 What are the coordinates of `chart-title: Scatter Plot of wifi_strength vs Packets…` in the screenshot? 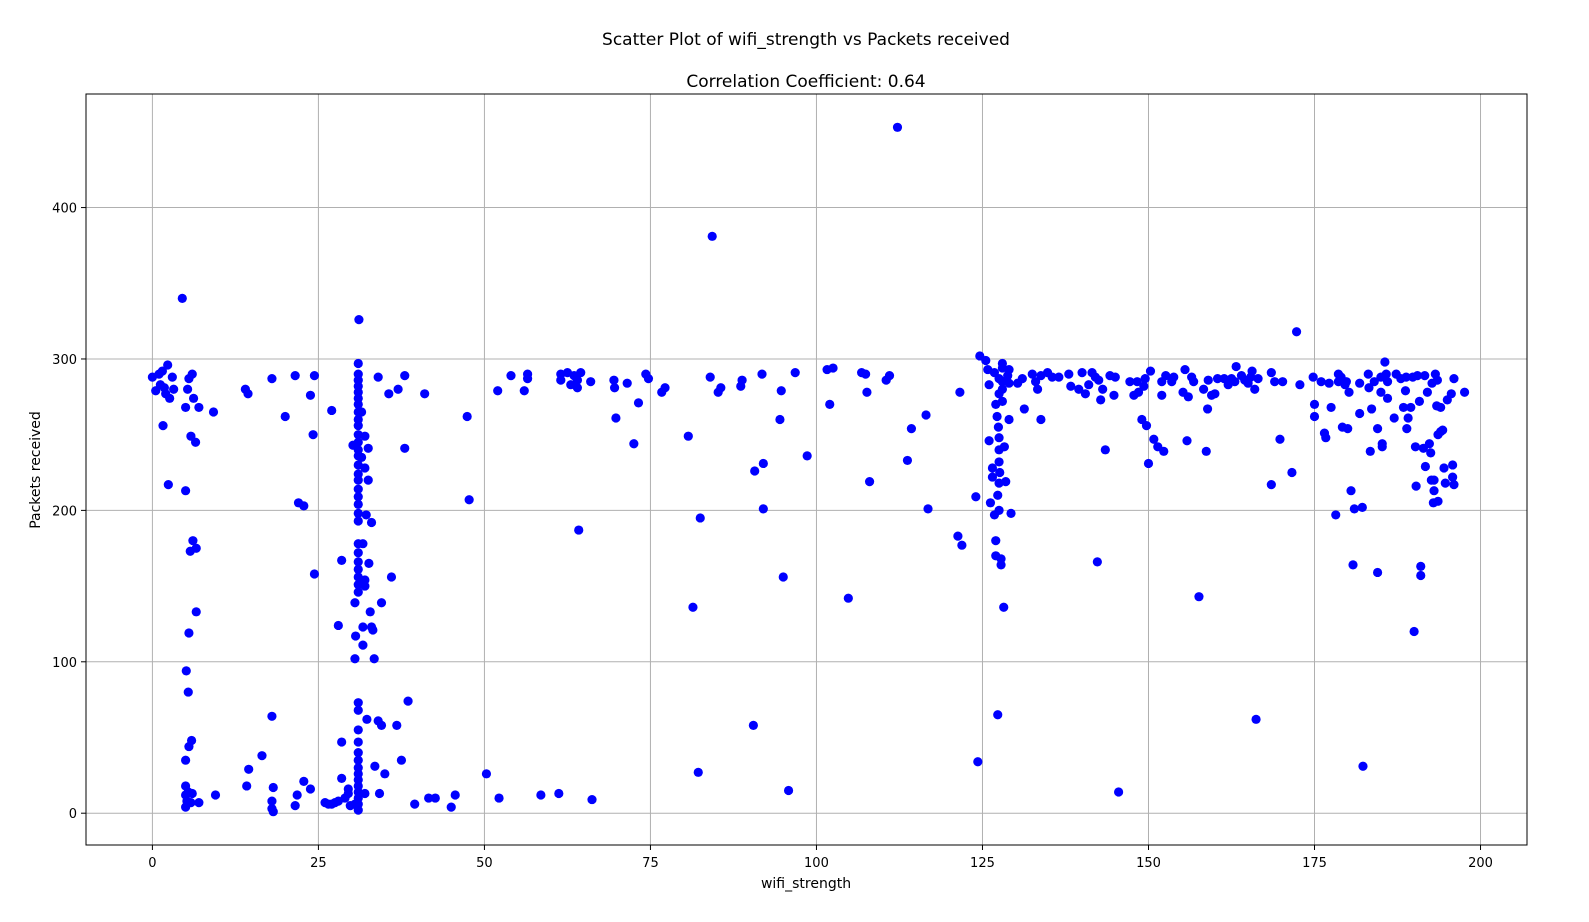 It's located at (806, 40).